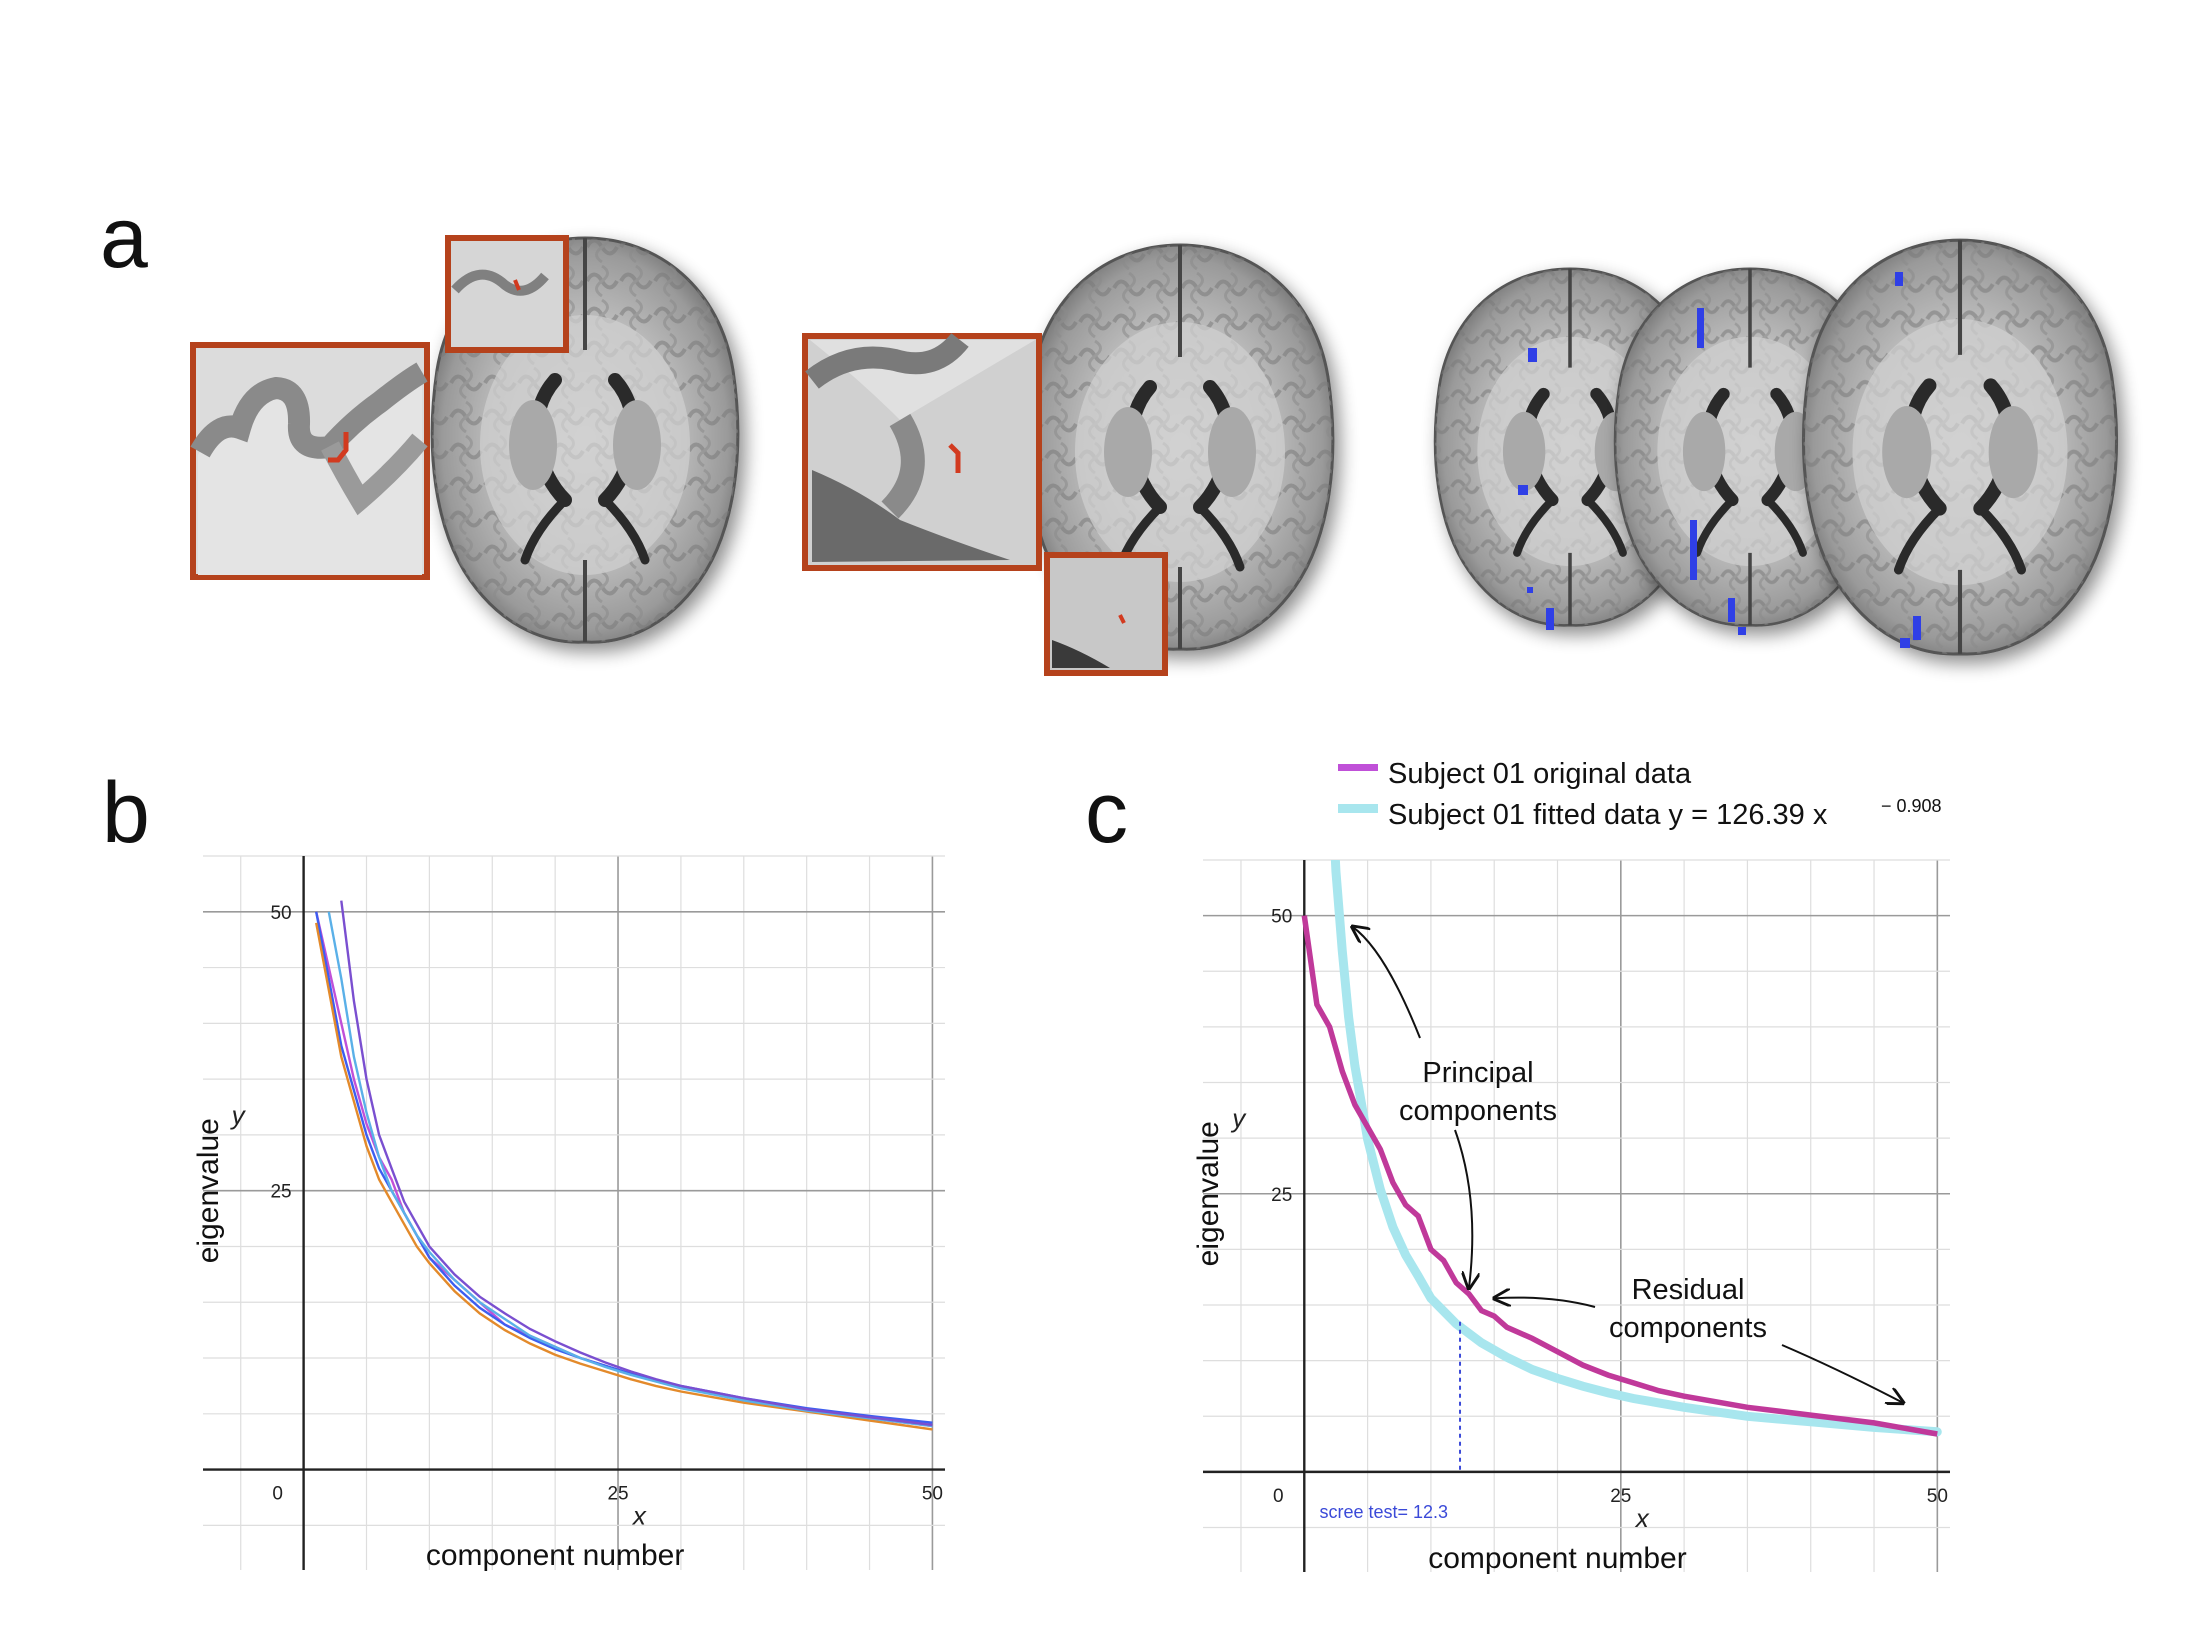 Image resolution: width=2194 pixels, height=1650 pixels. I want to click on annotation-principal-components: Principal components, so click(1478, 1092).